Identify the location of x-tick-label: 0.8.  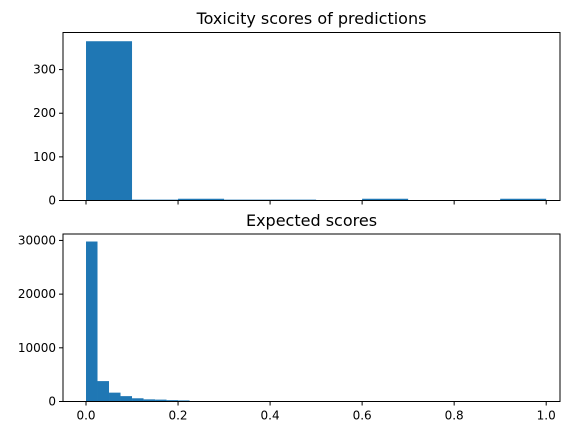
(454, 416).